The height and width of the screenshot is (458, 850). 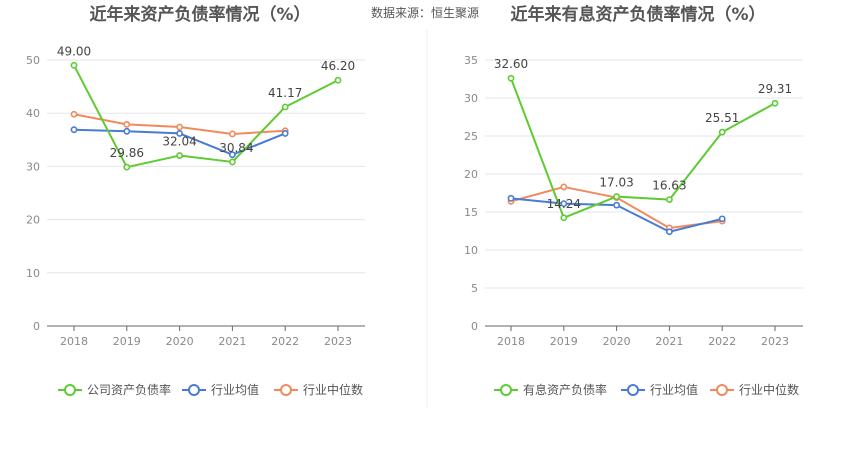 What do you see at coordinates (74, 51) in the screenshot?
I see `data-label: 49.00` at bounding box center [74, 51].